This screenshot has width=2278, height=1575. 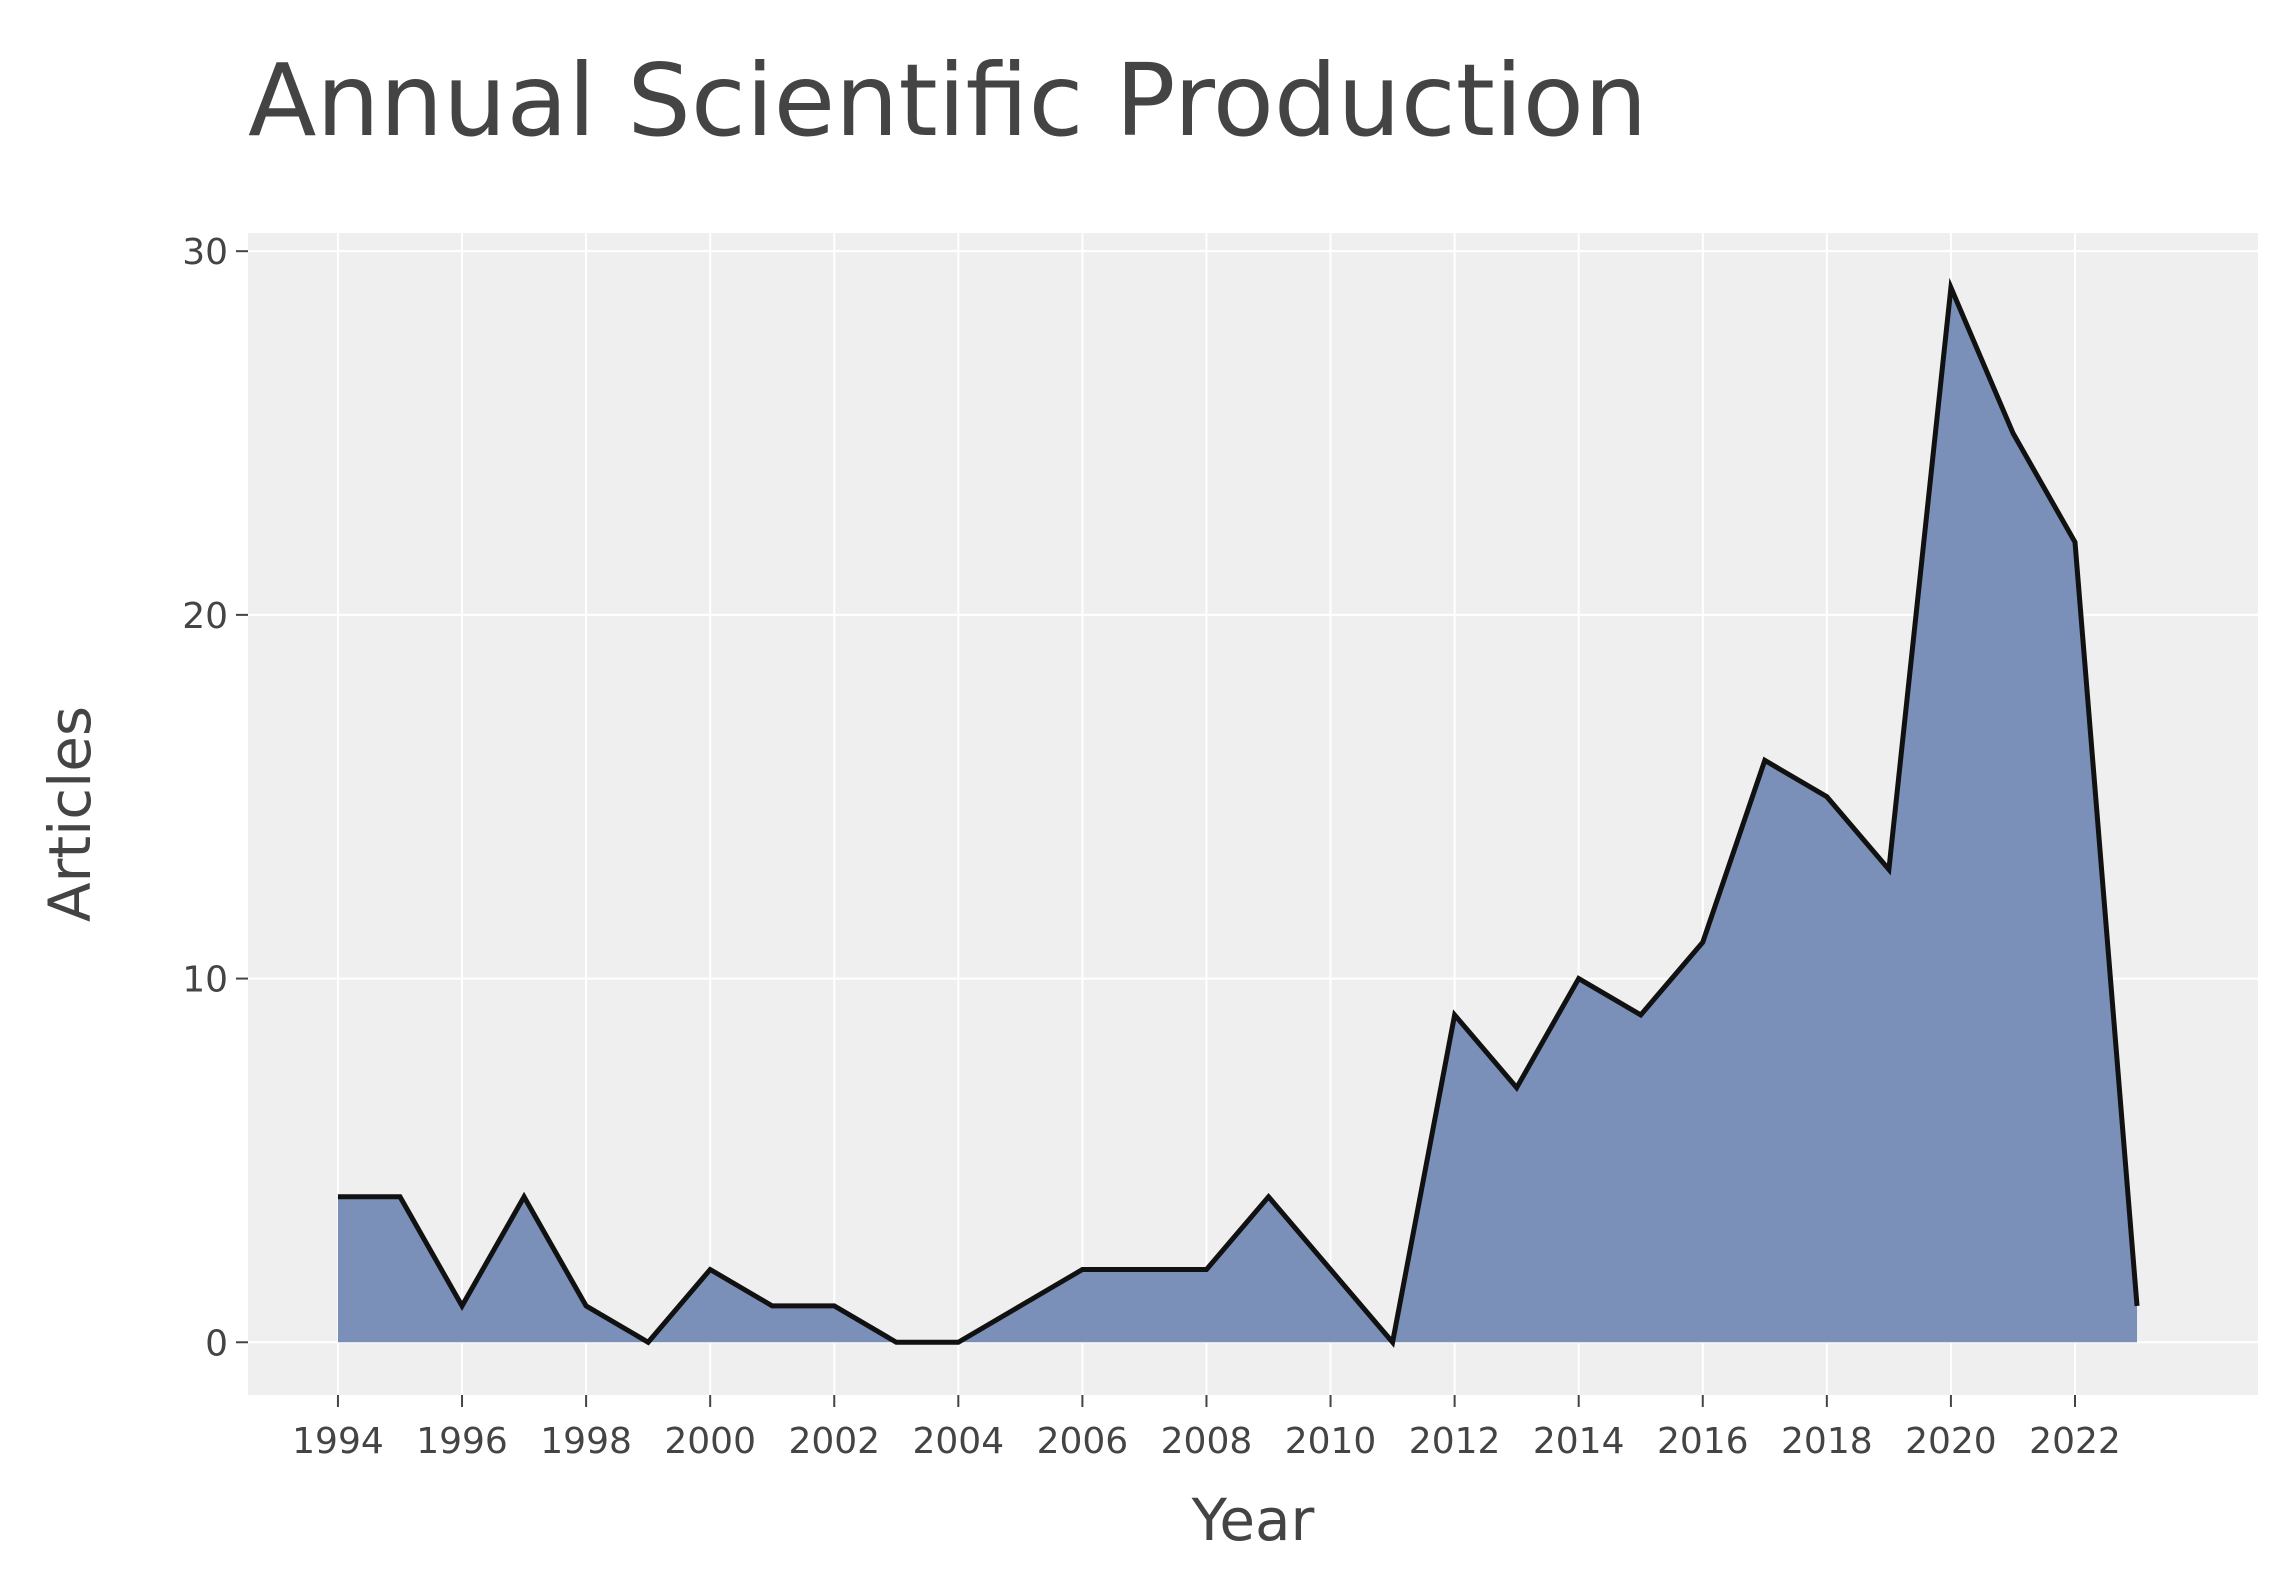 I want to click on y-axis: 0 10 20 30, so click(x=215, y=798).